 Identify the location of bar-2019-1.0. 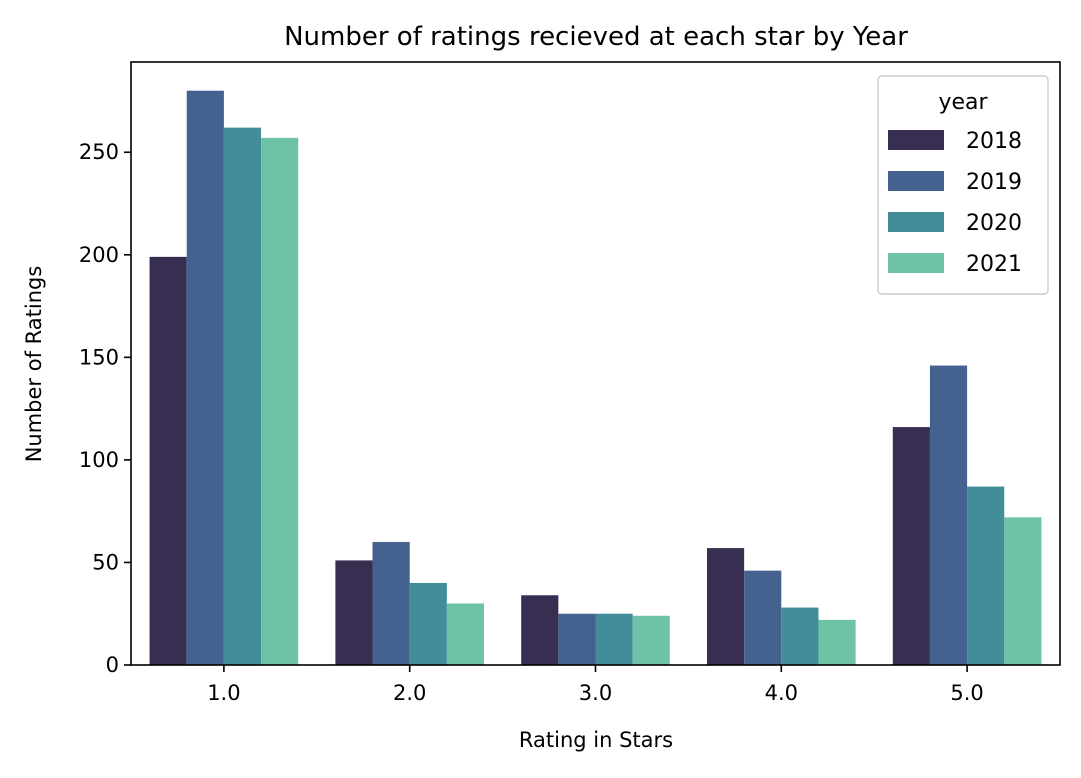
(205, 377).